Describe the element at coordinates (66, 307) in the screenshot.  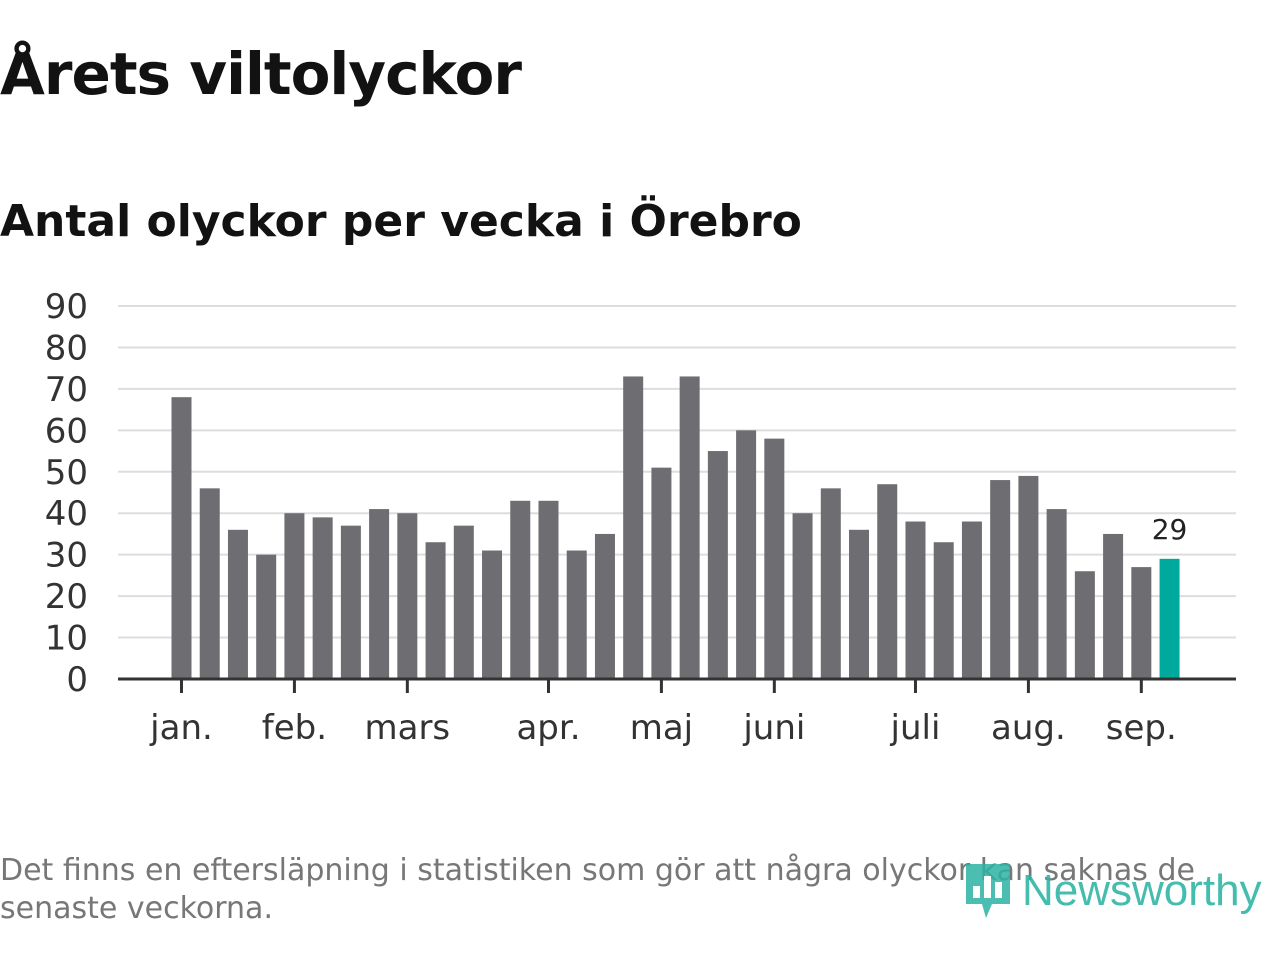
I see `y-tick-label: 90` at that location.